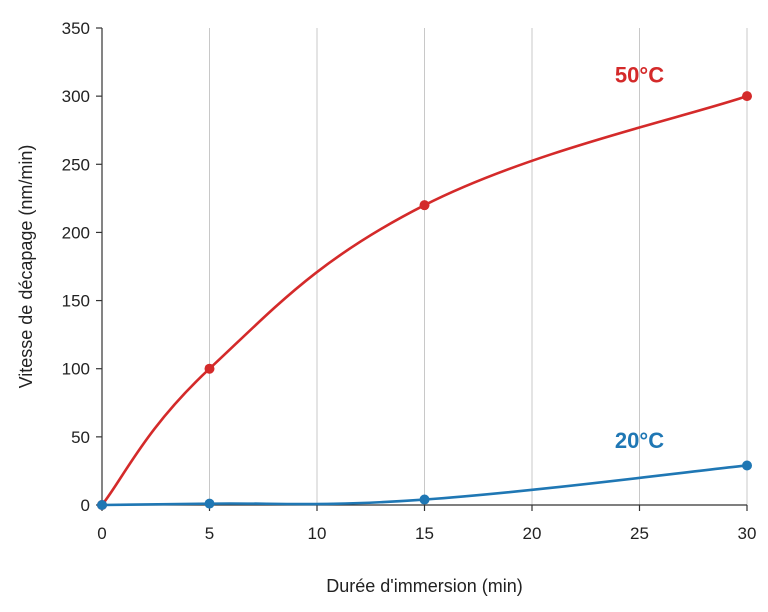 The image size is (768, 612). What do you see at coordinates (76, 232) in the screenshot?
I see `y-tick-label-200: 200` at bounding box center [76, 232].